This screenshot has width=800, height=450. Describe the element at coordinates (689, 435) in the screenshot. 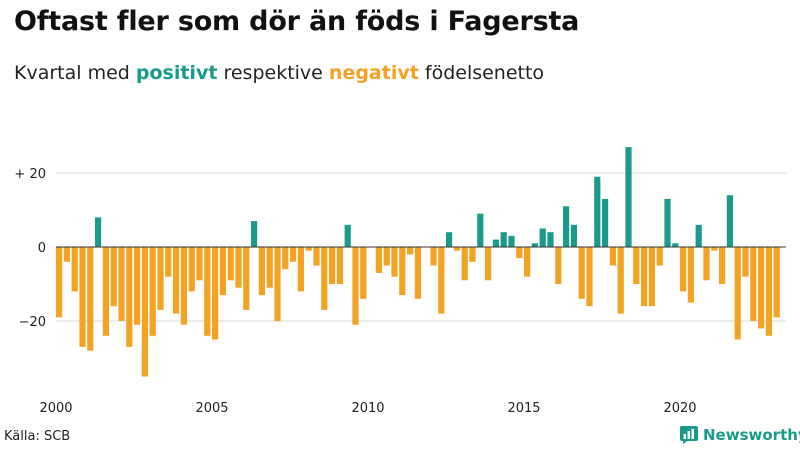

I see `newsworthy-logo-icon` at that location.